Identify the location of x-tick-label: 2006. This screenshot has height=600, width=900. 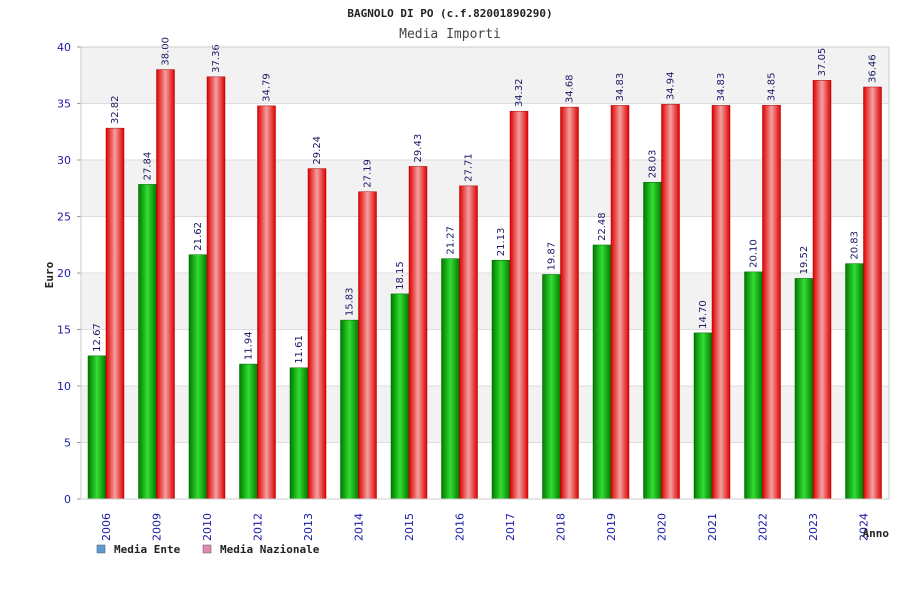
(106, 527).